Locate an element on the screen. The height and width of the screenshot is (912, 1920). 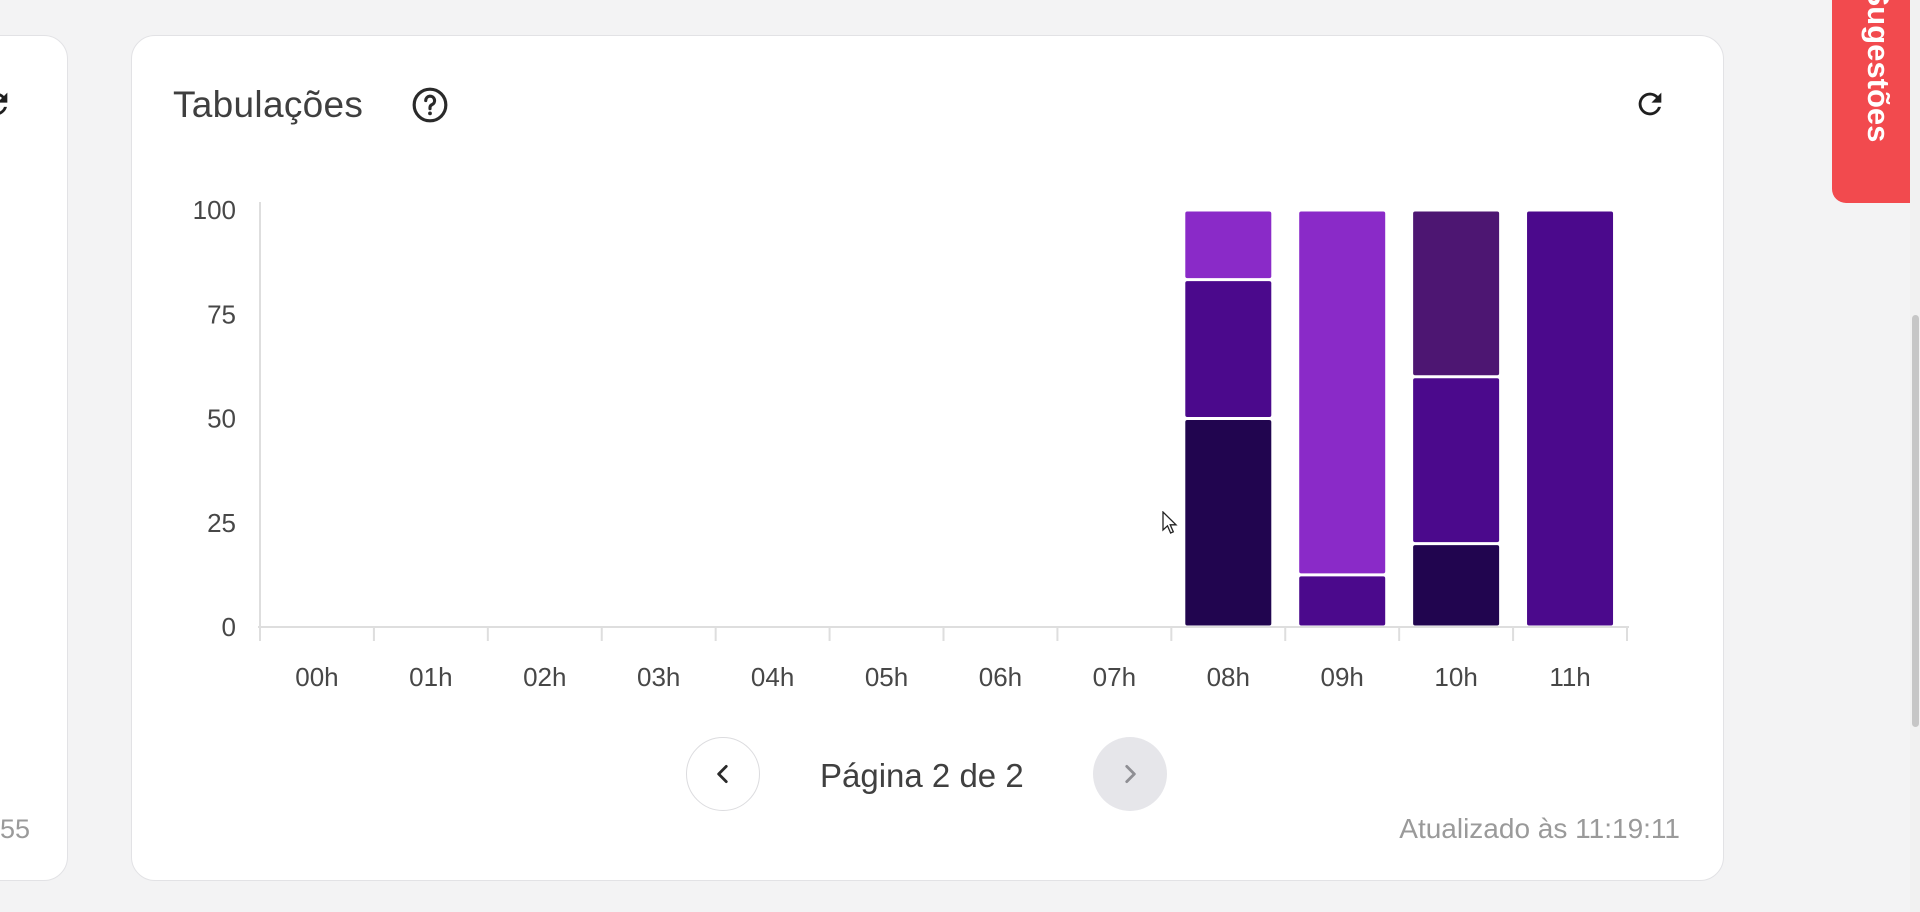
next-page-button is located at coordinates (1130, 774).